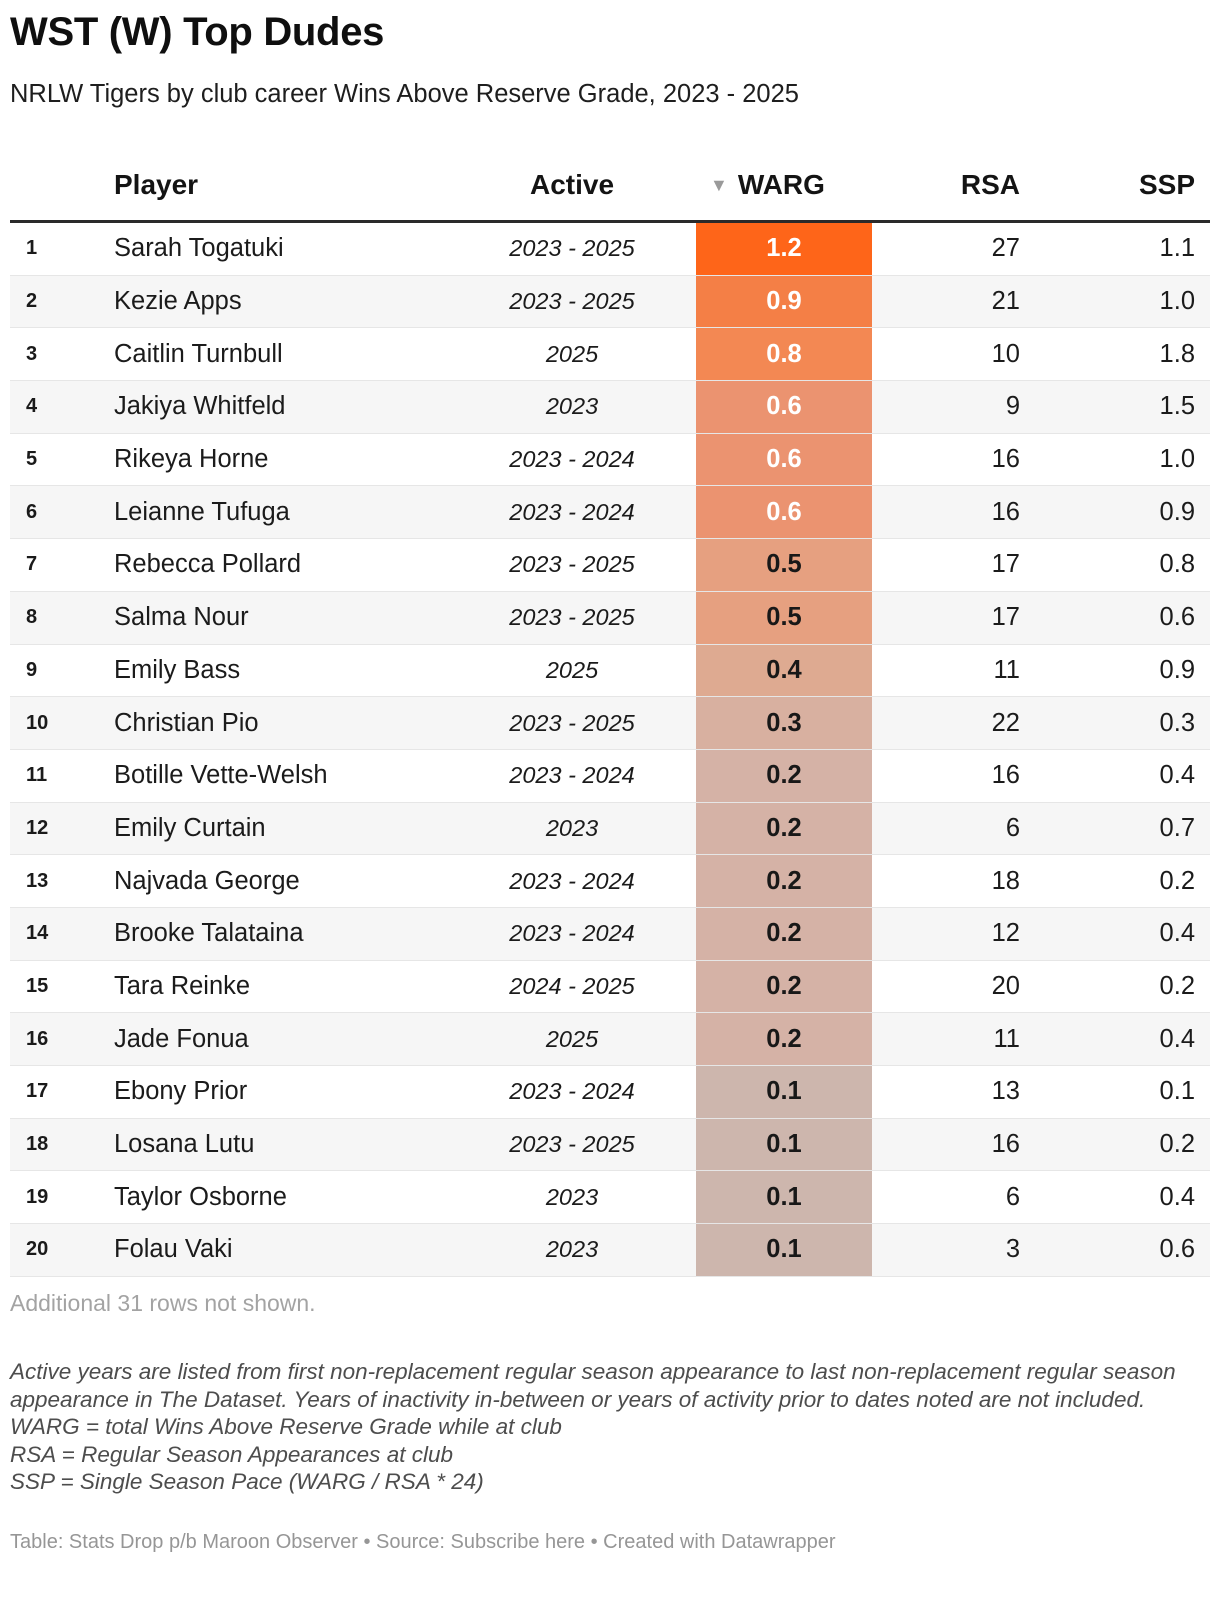 This screenshot has width=1220, height=1608. What do you see at coordinates (1005, 617) in the screenshot?
I see `rsa-cell: 17` at bounding box center [1005, 617].